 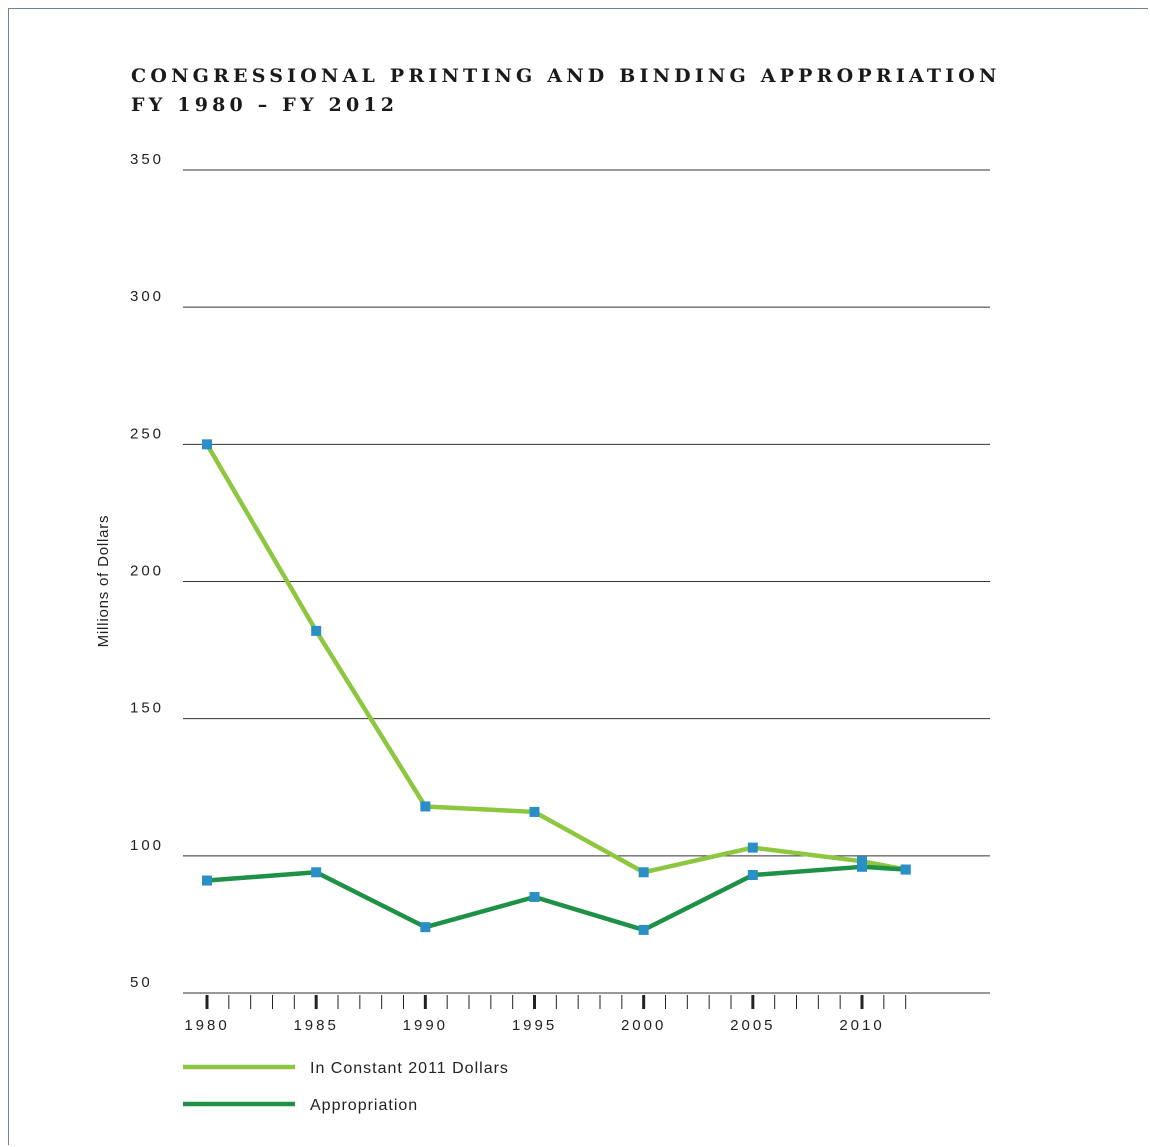 What do you see at coordinates (141, 982) in the screenshot?
I see `y-tick-label-50: 50` at bounding box center [141, 982].